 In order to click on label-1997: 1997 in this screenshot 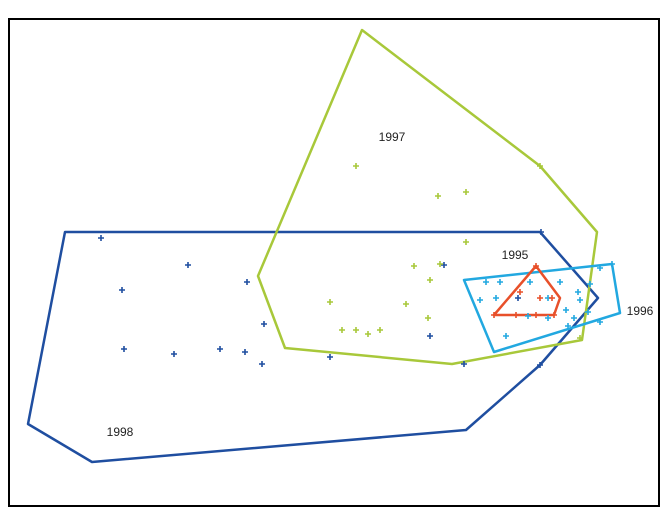, I will do `click(392, 137)`.